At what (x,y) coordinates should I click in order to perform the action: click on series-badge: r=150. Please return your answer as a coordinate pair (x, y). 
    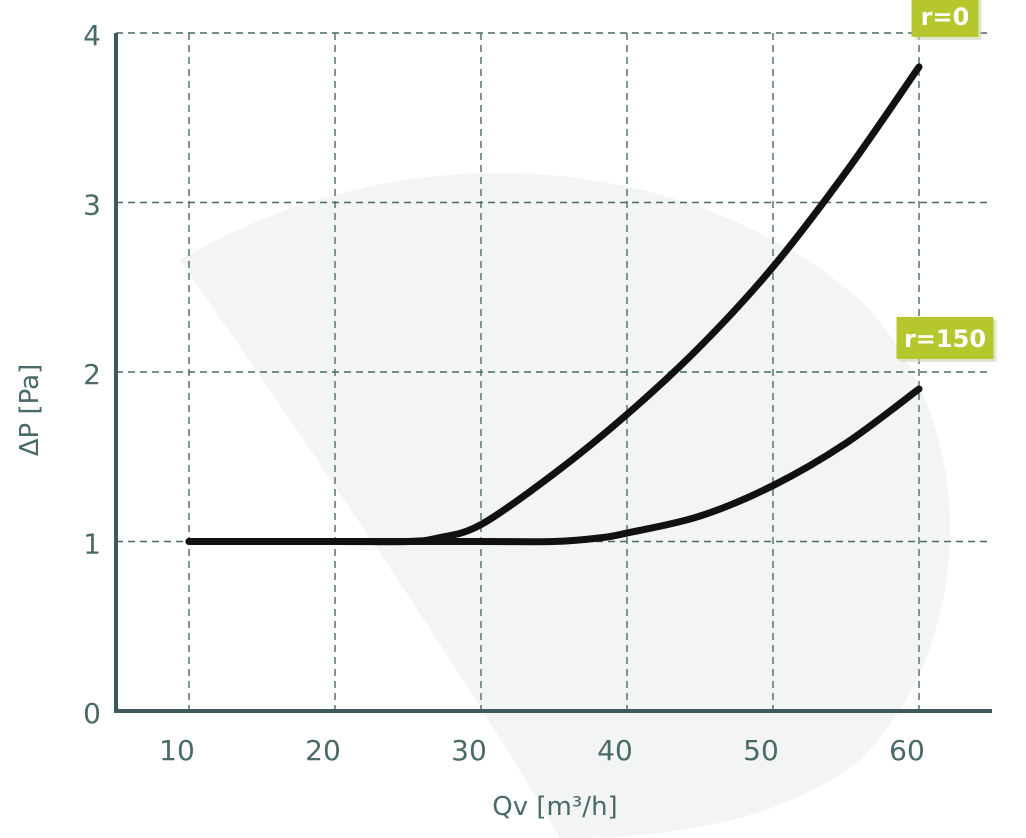
    Looking at the image, I should click on (946, 339).